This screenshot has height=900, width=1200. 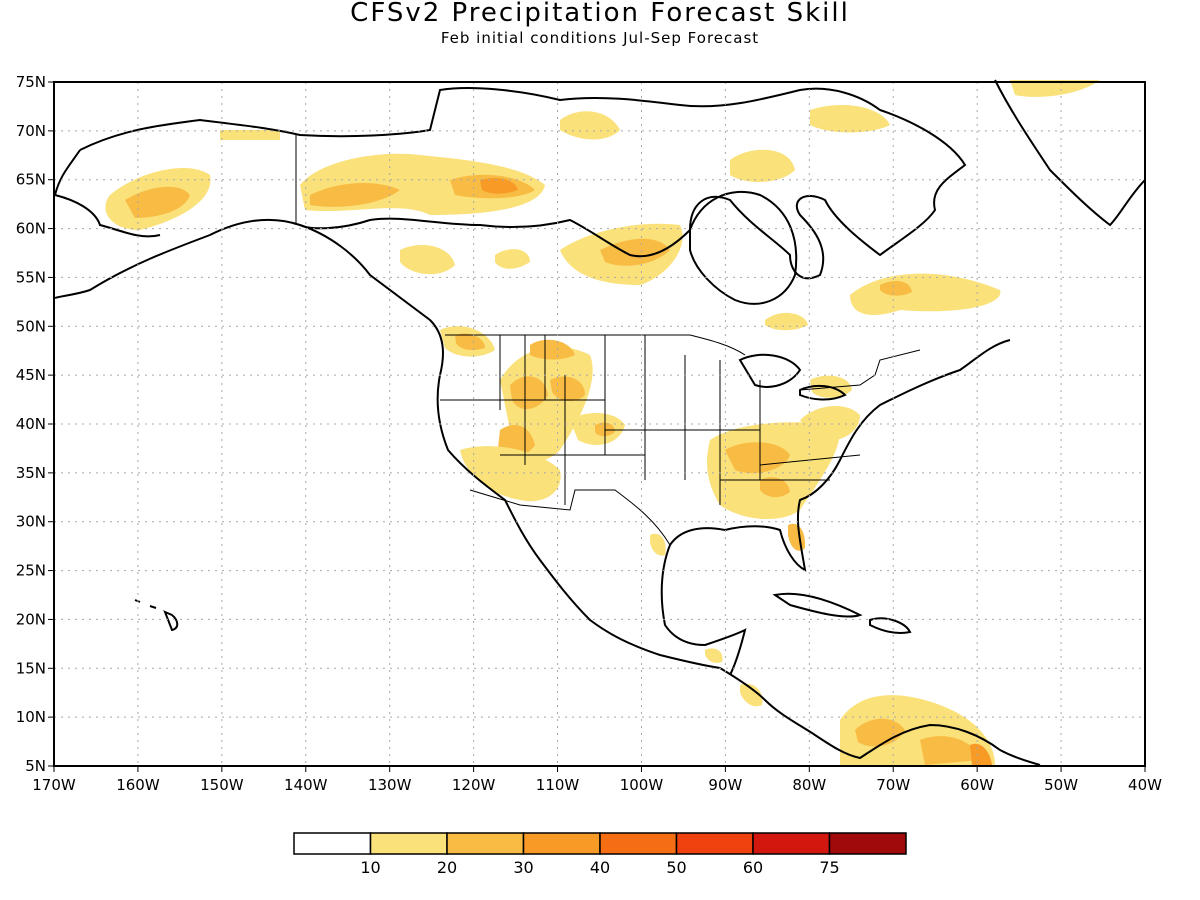 What do you see at coordinates (31, 473) in the screenshot?
I see `tick-label-lat-35N: 35N` at bounding box center [31, 473].